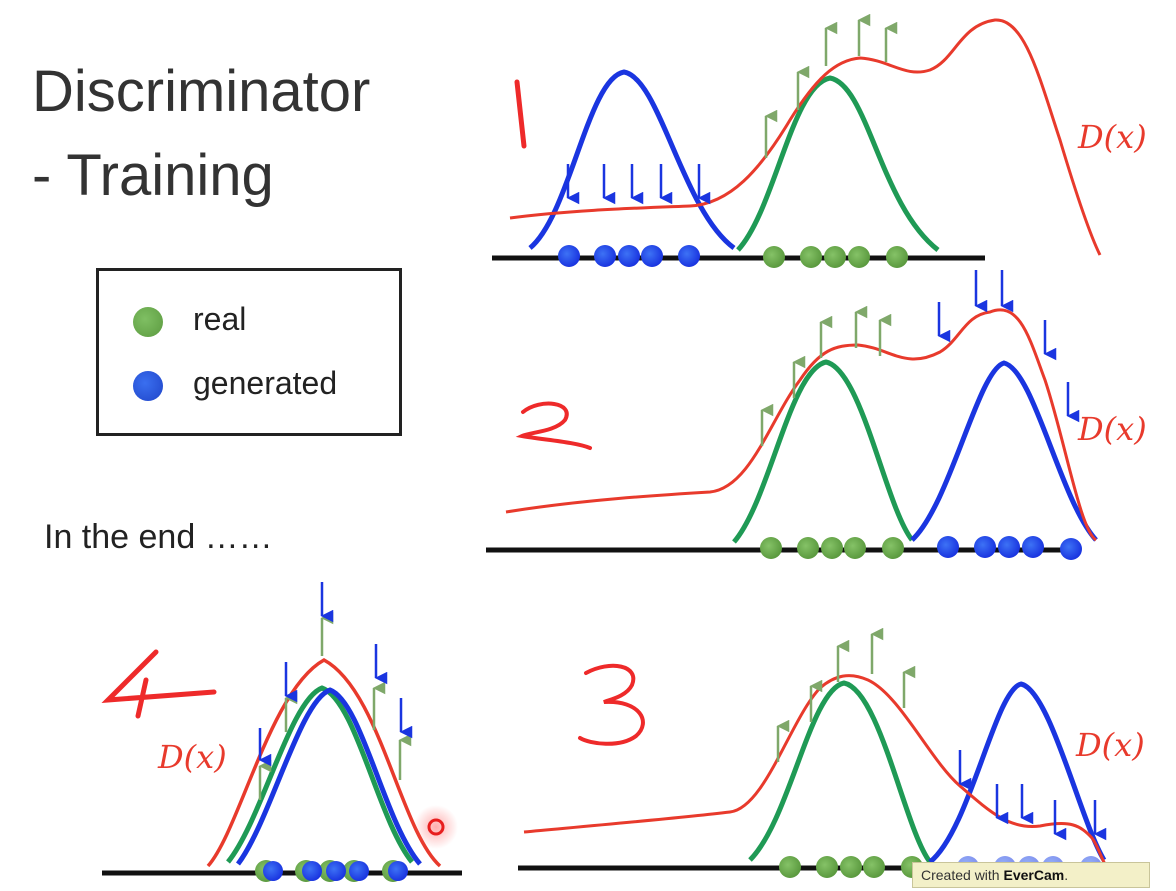 The image size is (1176, 891). Describe the element at coordinates (611, 704) in the screenshot. I see `panel-3-step-label` at that location.